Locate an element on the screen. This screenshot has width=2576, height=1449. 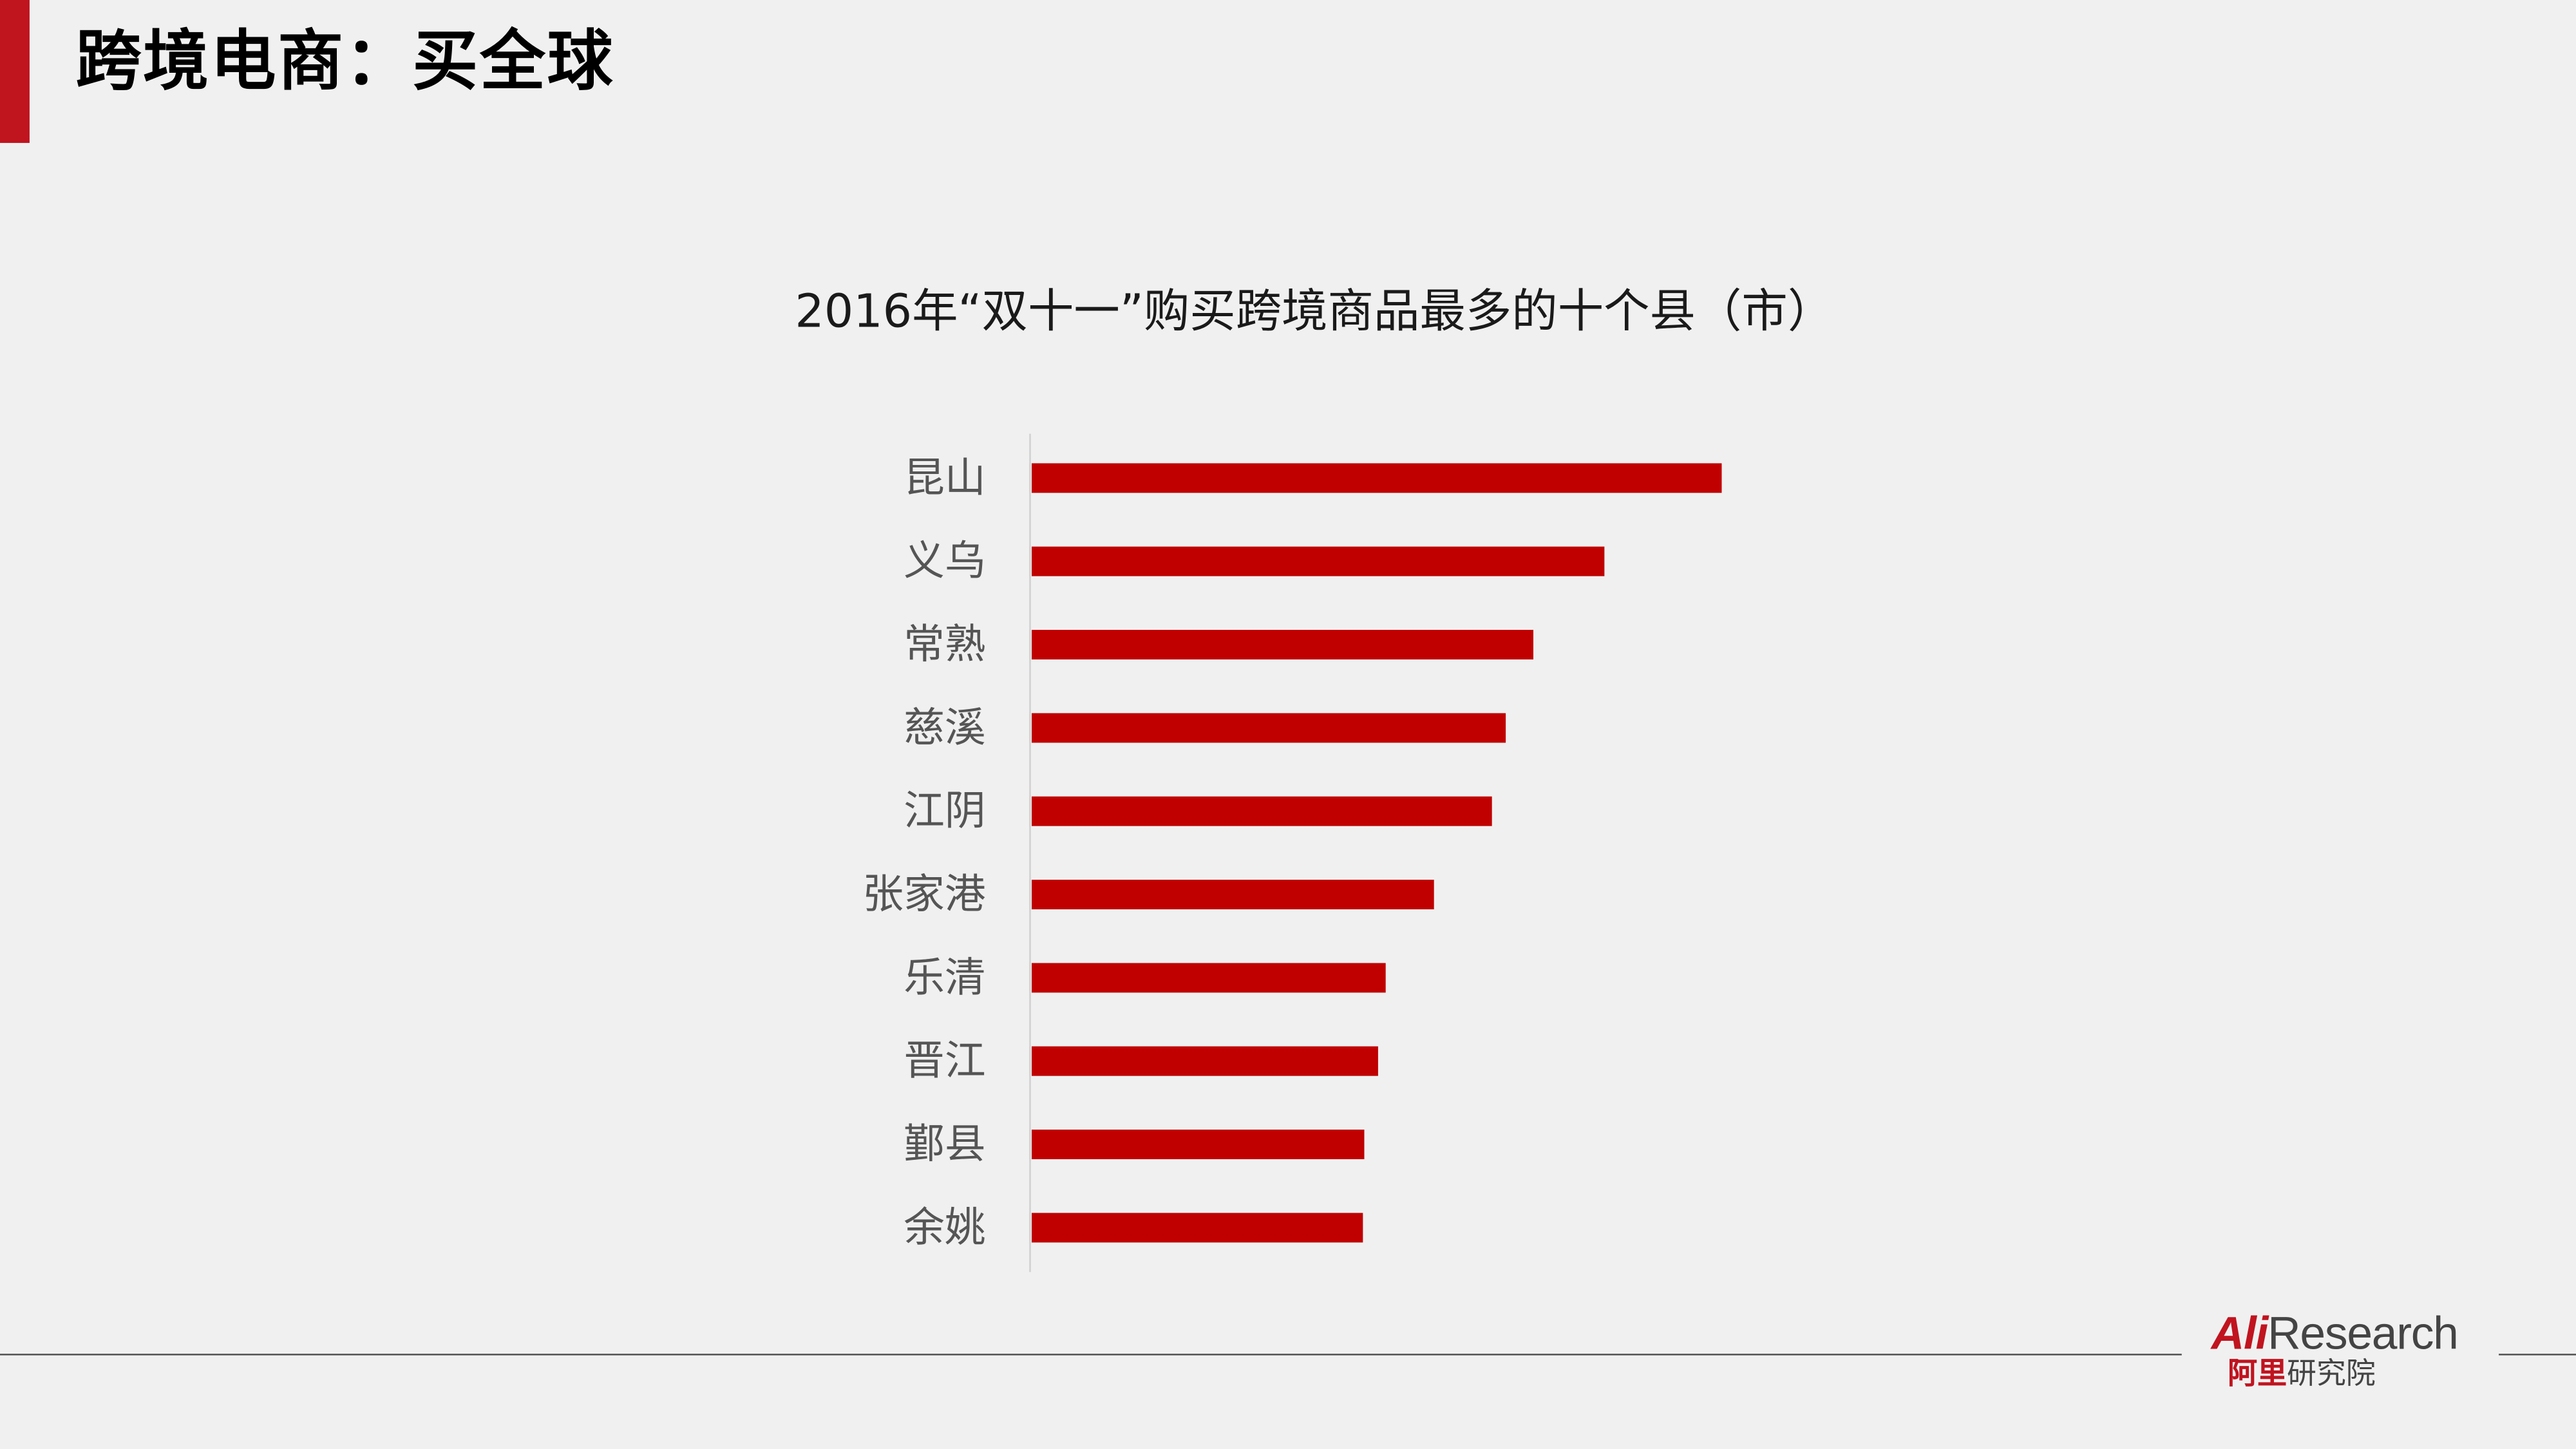
category-label: 乐清 is located at coordinates (945, 977).